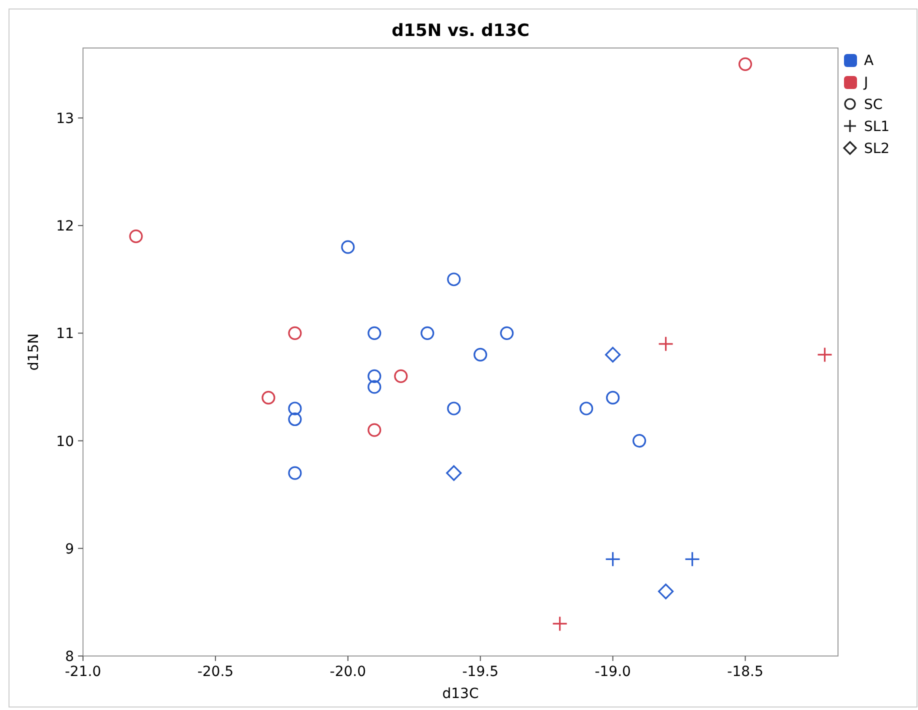  What do you see at coordinates (745, 672) in the screenshot?
I see `x-tick-label: -18.5` at bounding box center [745, 672].